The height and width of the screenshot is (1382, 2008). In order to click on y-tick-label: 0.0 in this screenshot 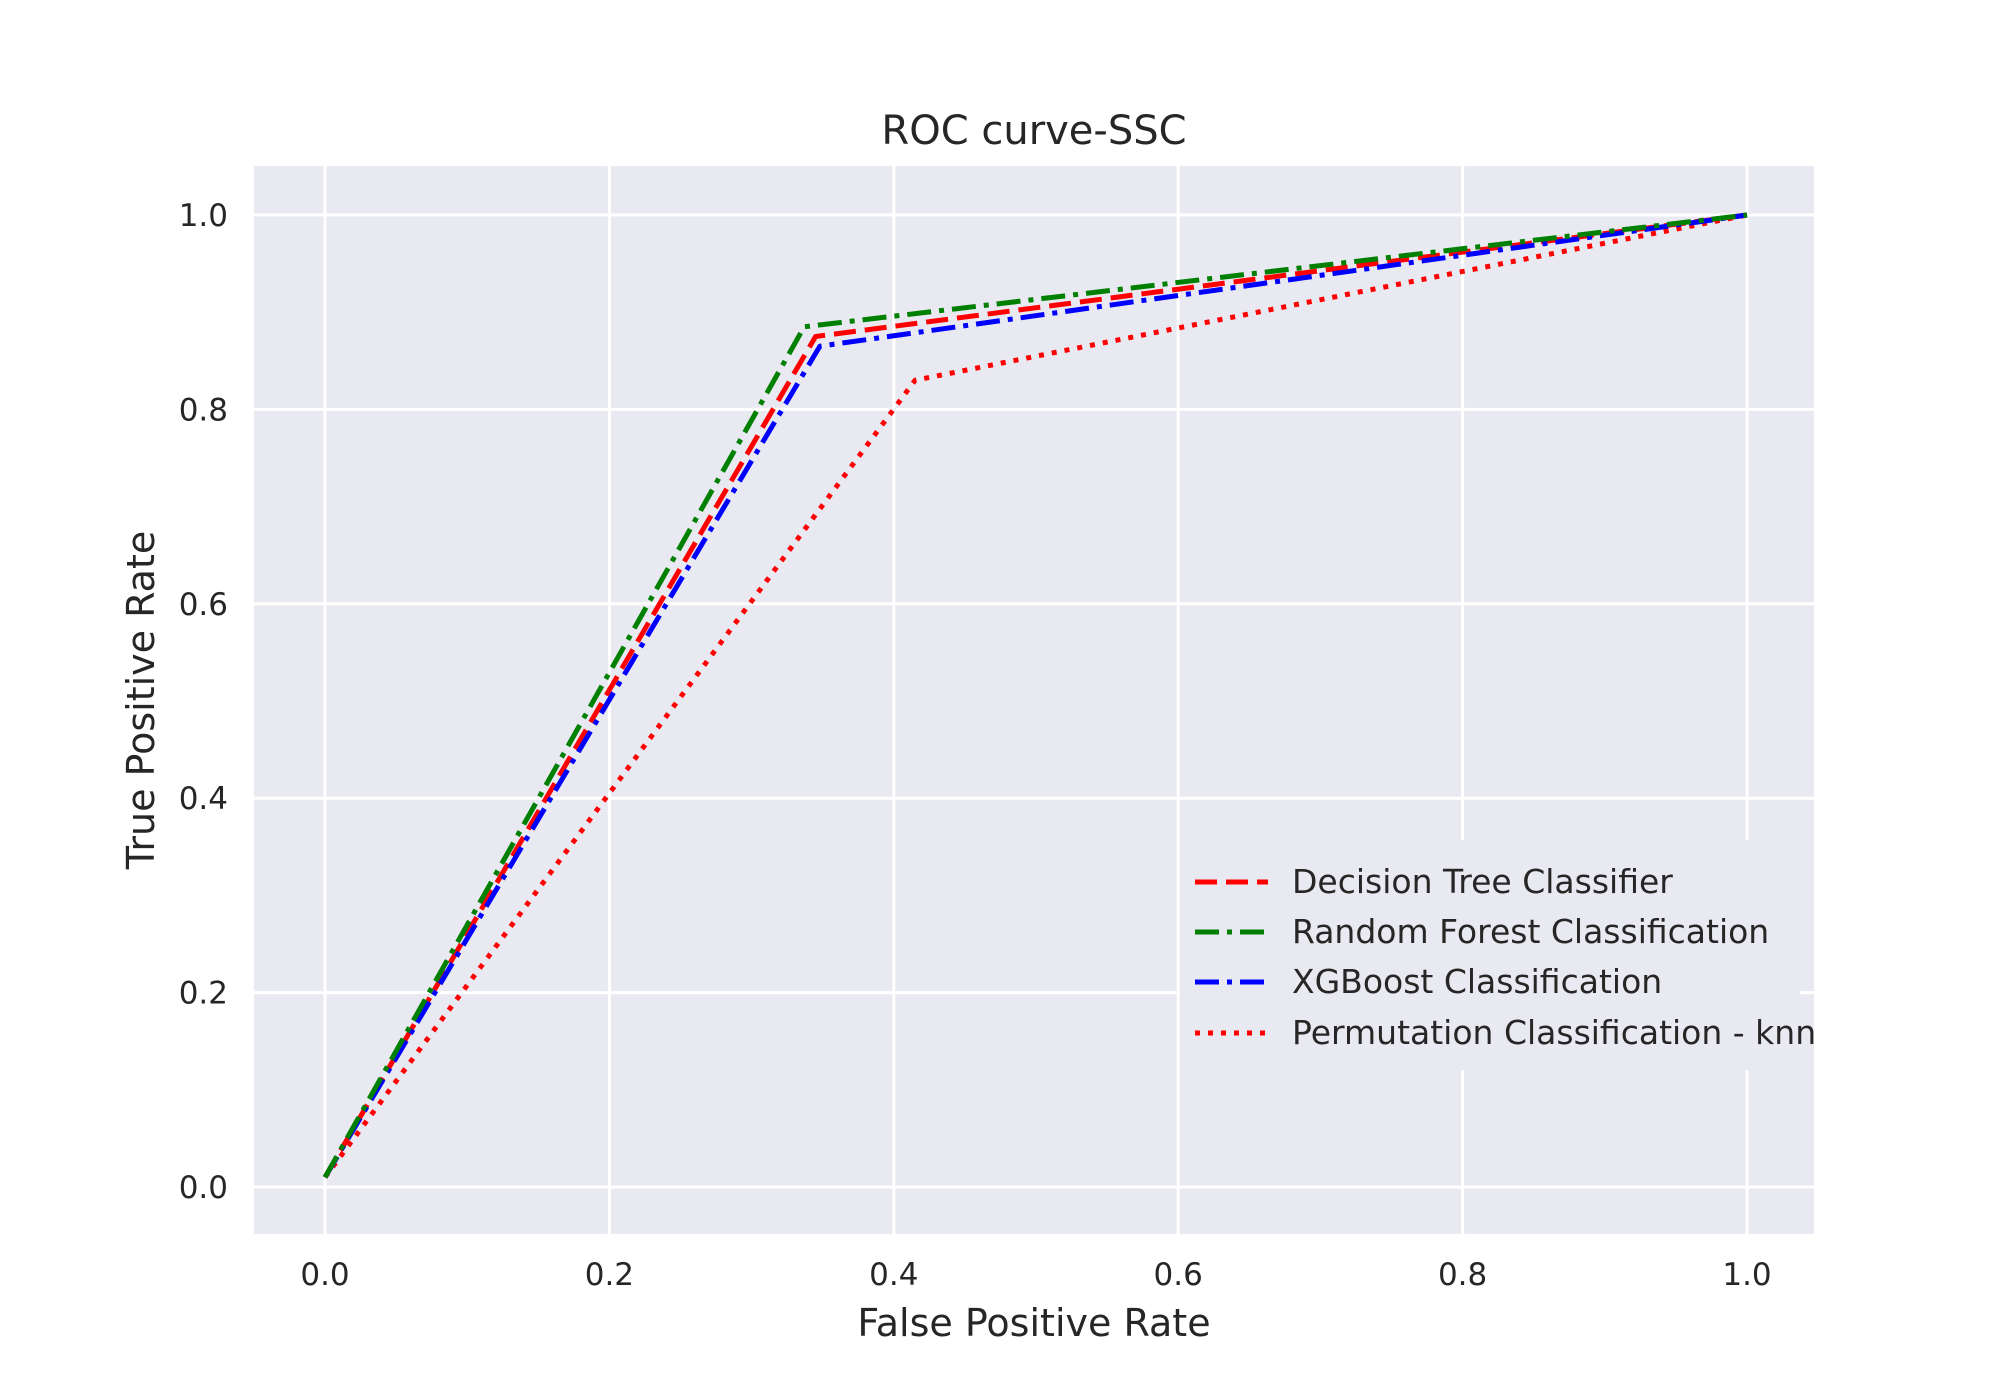, I will do `click(203, 1188)`.